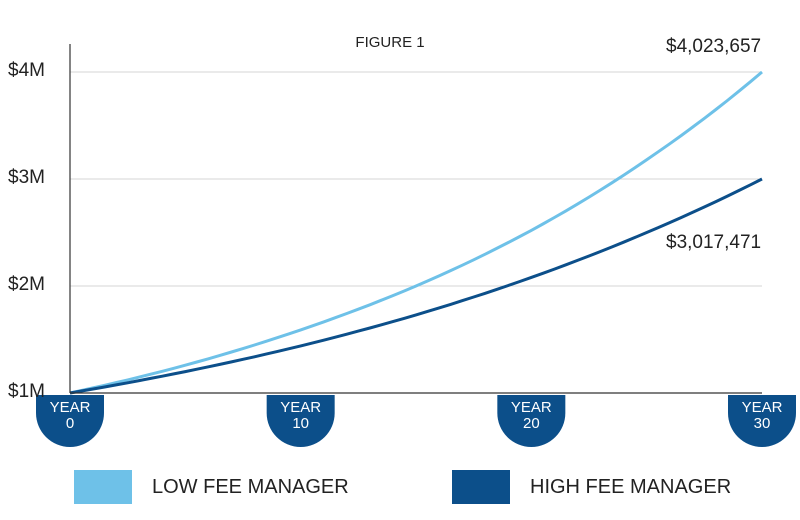  Describe the element at coordinates (762, 423) in the screenshot. I see `x-tick-label-line2: 30` at that location.